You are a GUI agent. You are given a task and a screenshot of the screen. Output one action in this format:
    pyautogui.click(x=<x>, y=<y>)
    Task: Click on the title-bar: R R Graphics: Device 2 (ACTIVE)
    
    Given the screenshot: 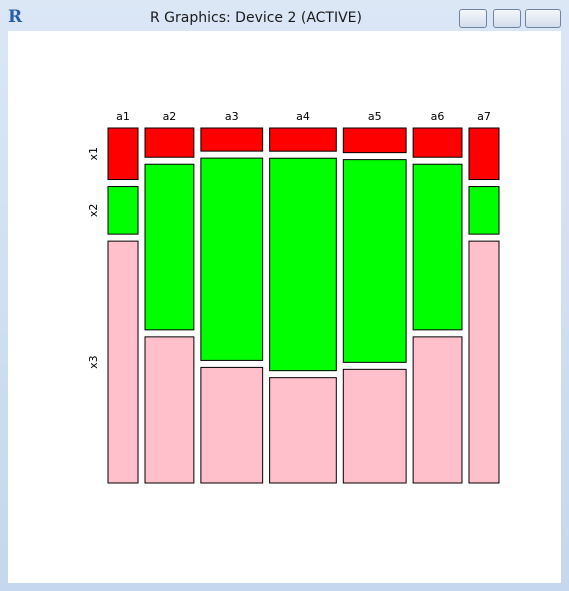 What is the action you would take?
    pyautogui.click(x=284, y=15)
    